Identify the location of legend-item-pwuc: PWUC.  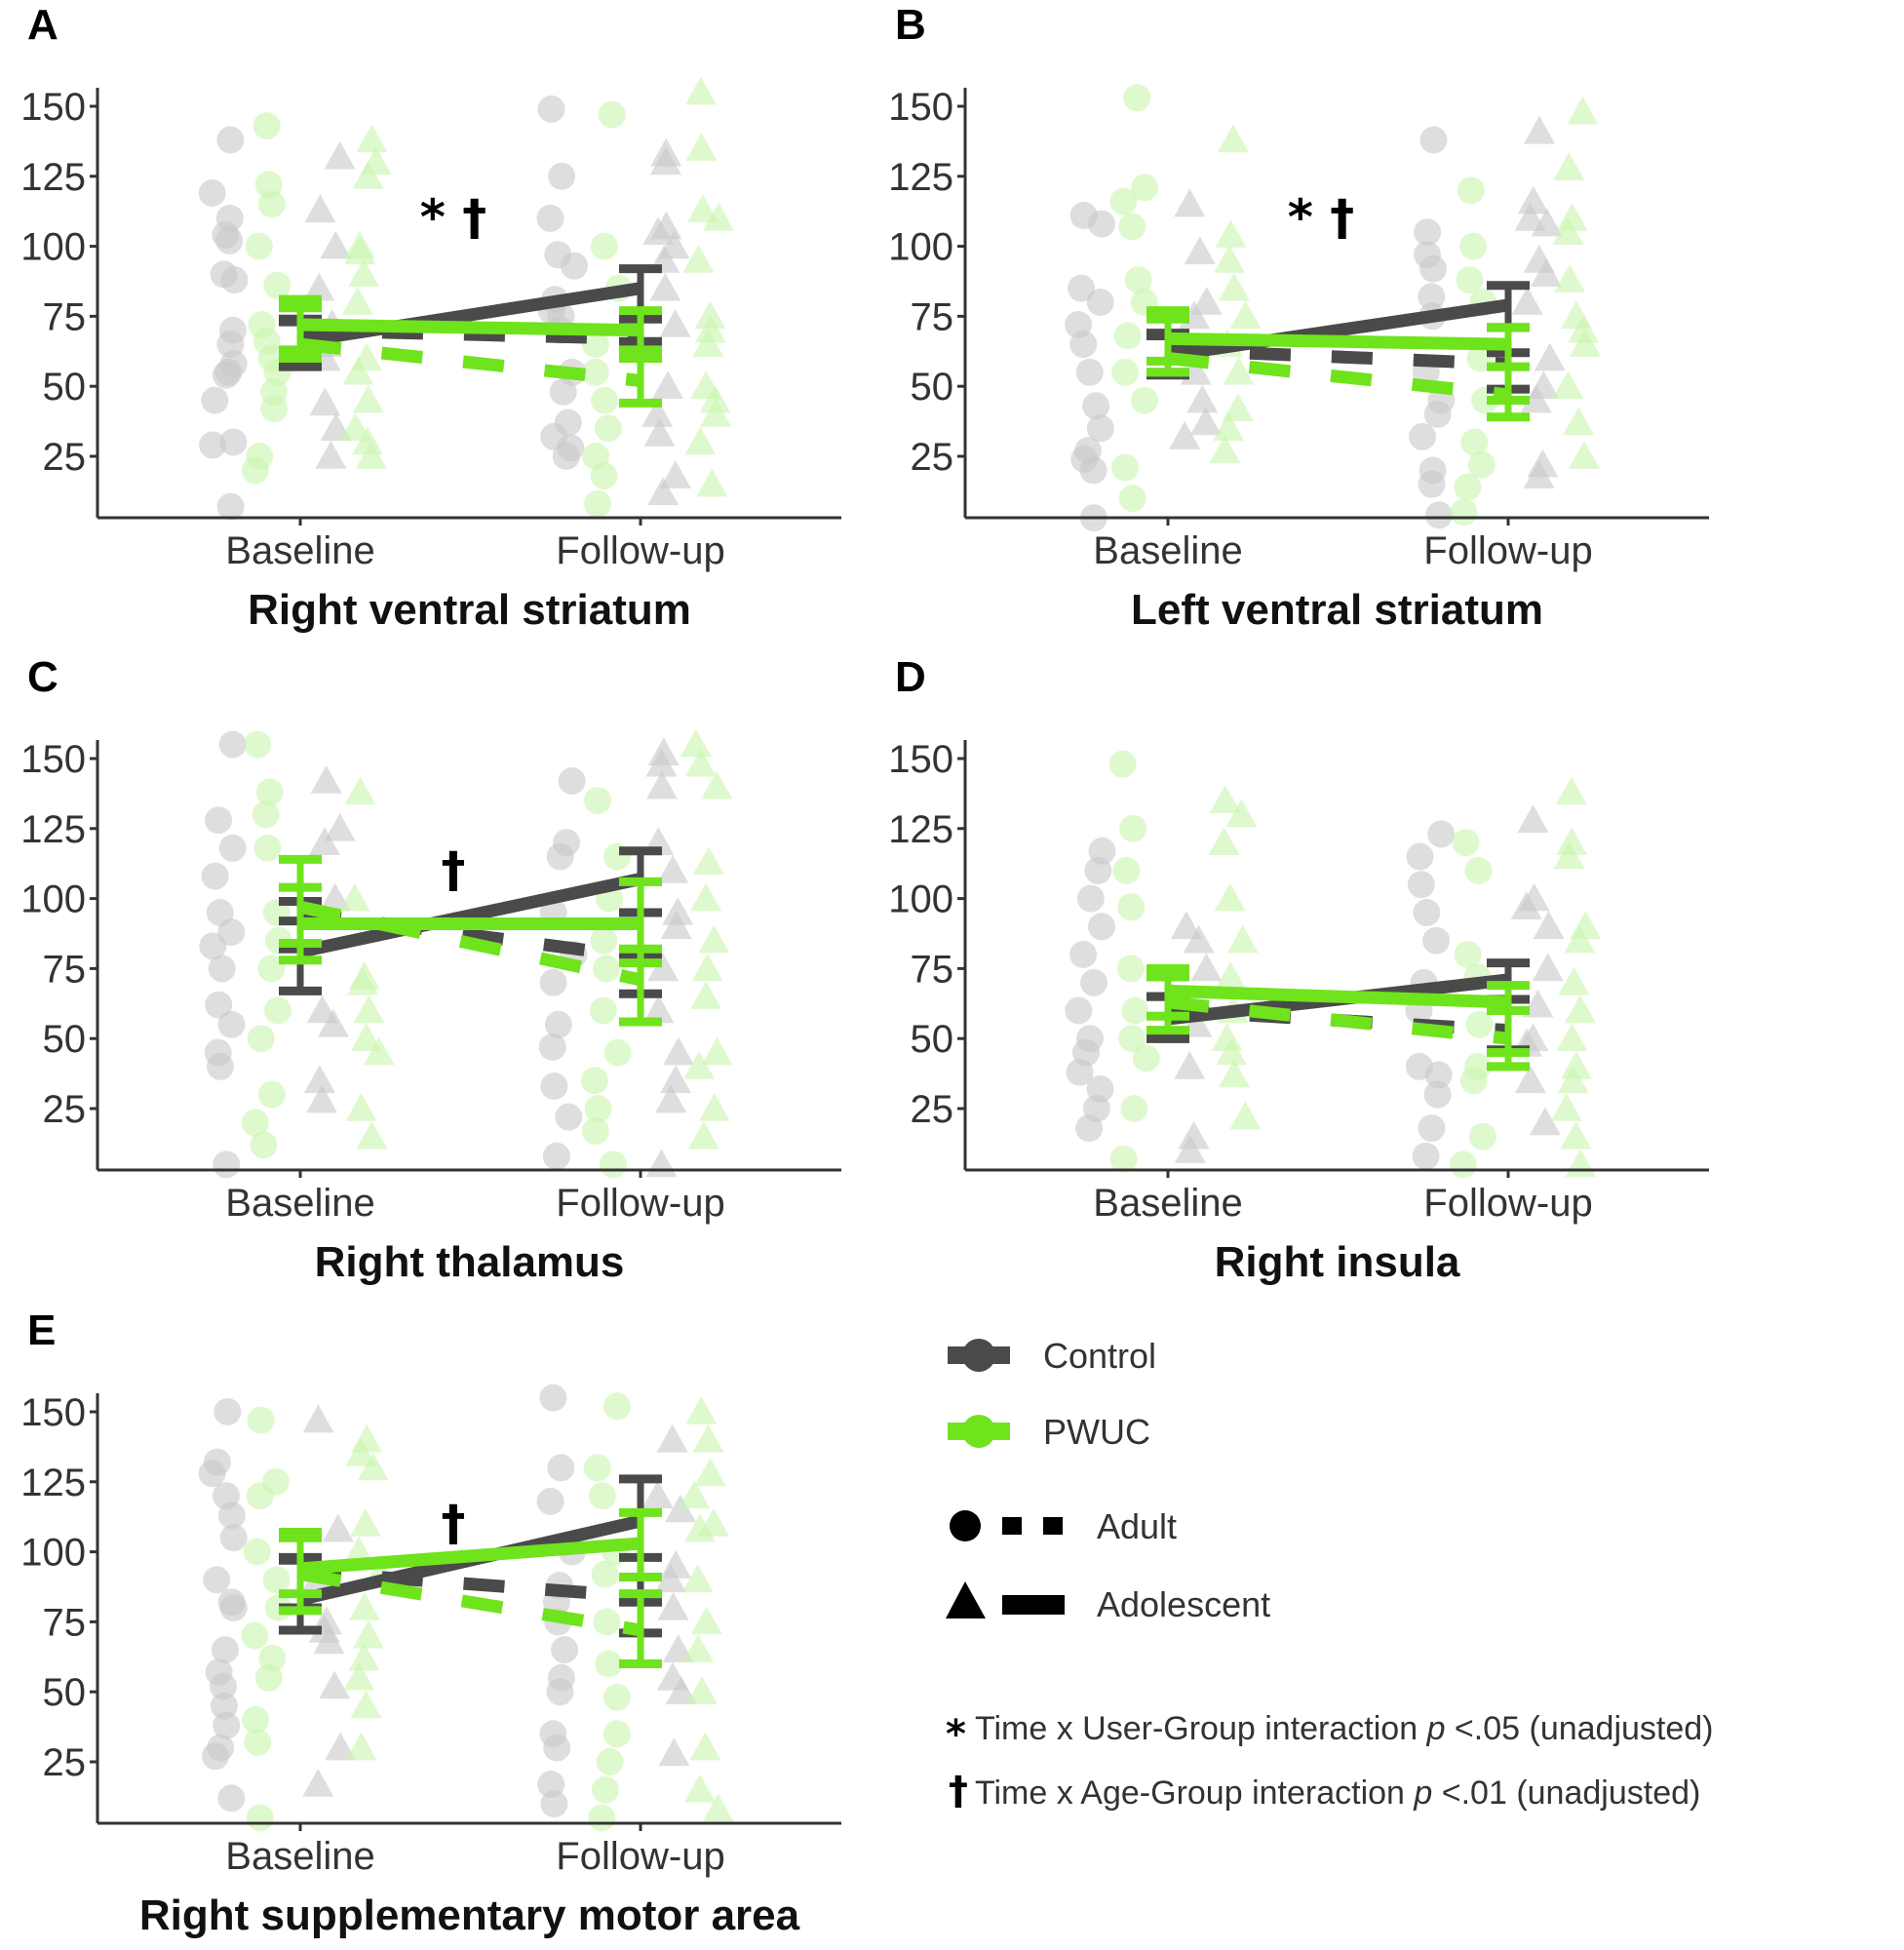
(1049, 1432).